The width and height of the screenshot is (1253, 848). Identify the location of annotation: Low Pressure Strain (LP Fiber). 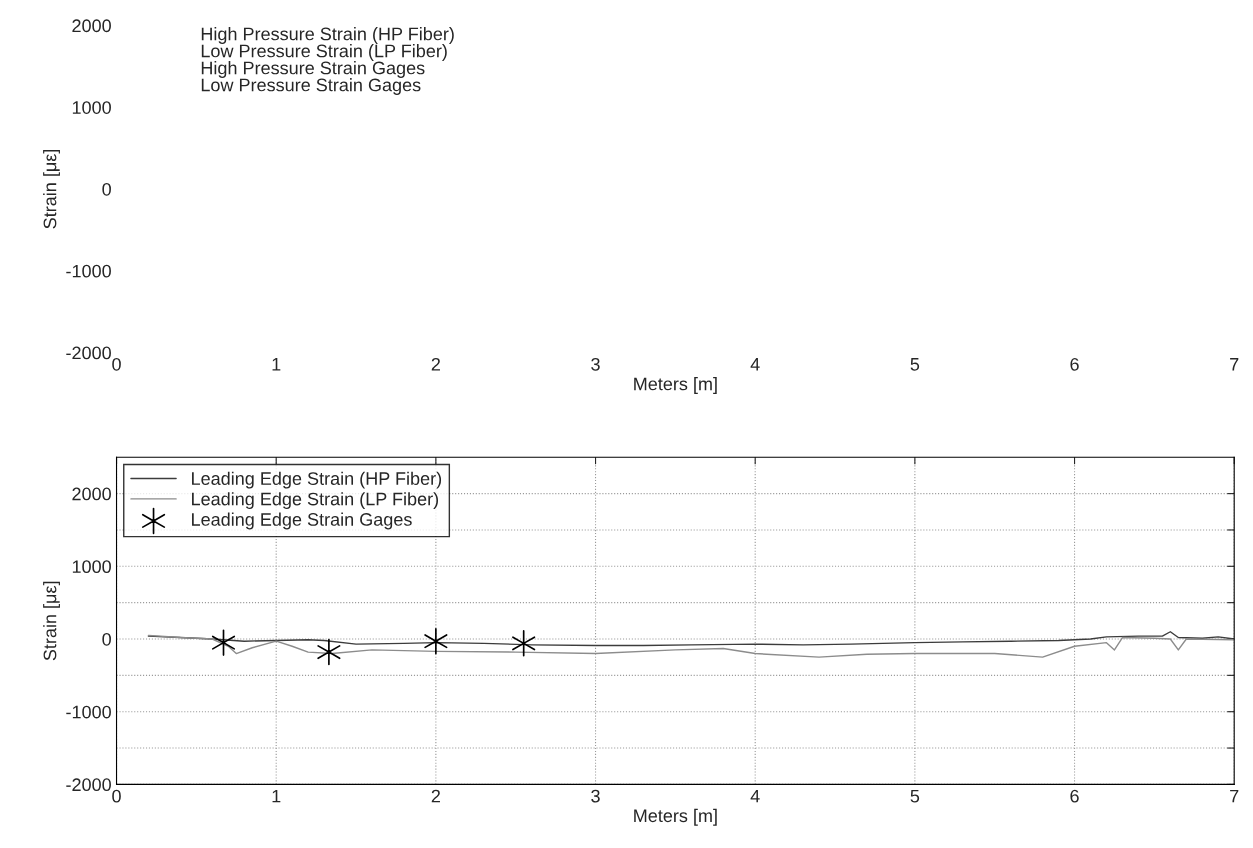
(324, 52).